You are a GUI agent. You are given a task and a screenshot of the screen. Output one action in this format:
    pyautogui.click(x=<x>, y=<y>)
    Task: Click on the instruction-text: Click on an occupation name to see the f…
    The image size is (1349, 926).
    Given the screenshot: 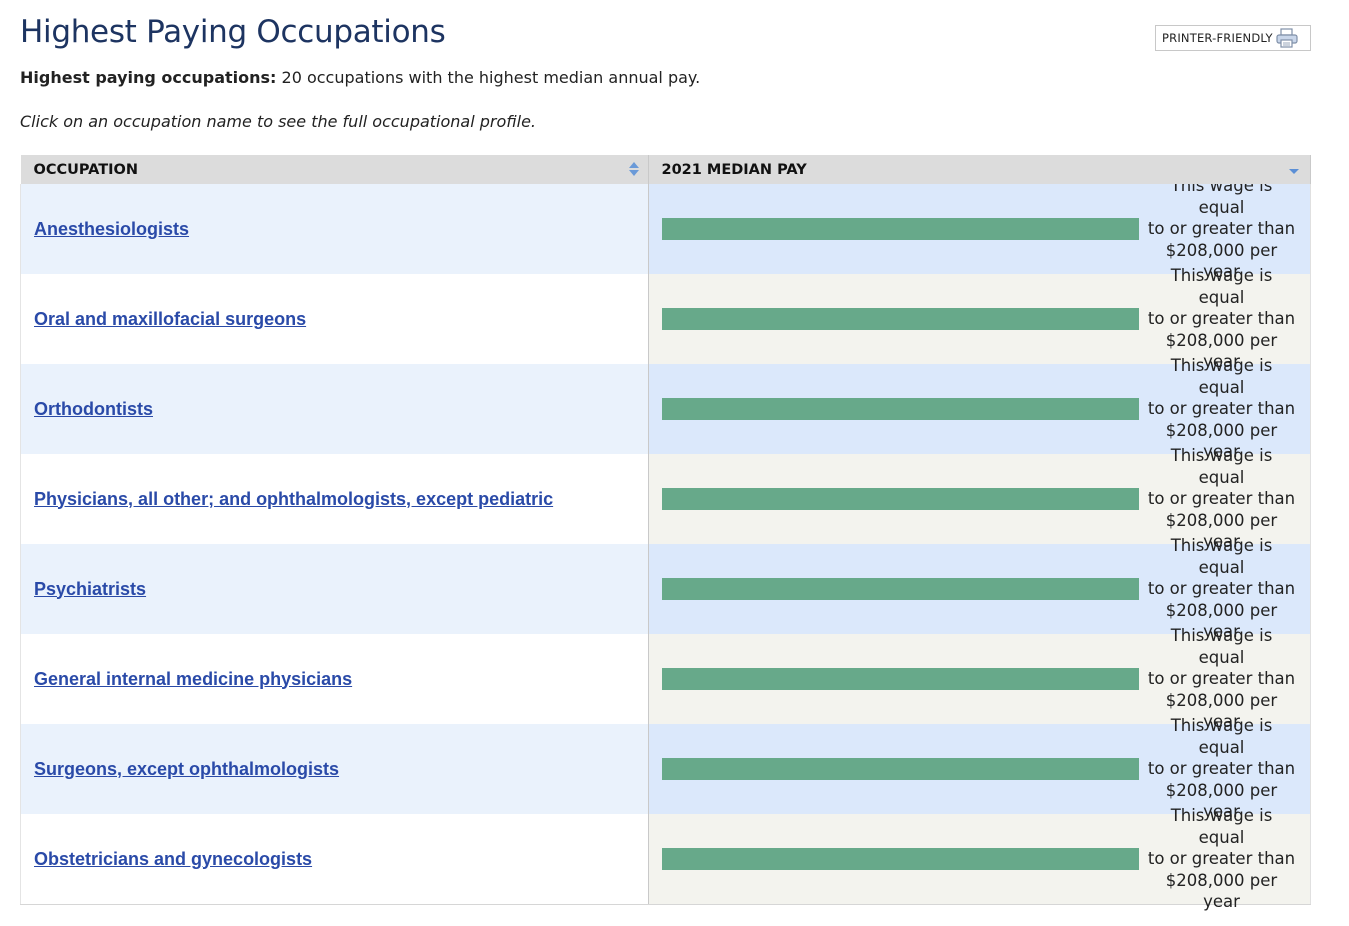 What is the action you would take?
    pyautogui.click(x=278, y=121)
    